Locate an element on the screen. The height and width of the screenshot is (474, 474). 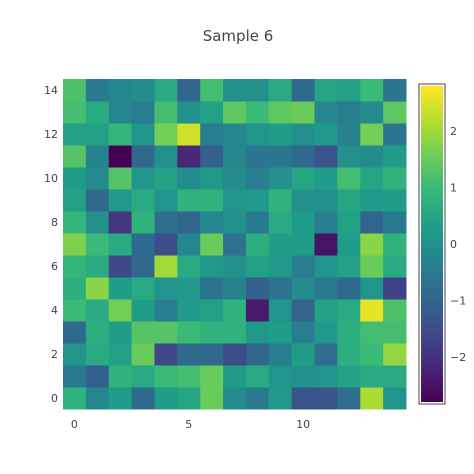
colorbar-tick-label: 1 is located at coordinates (453, 188).